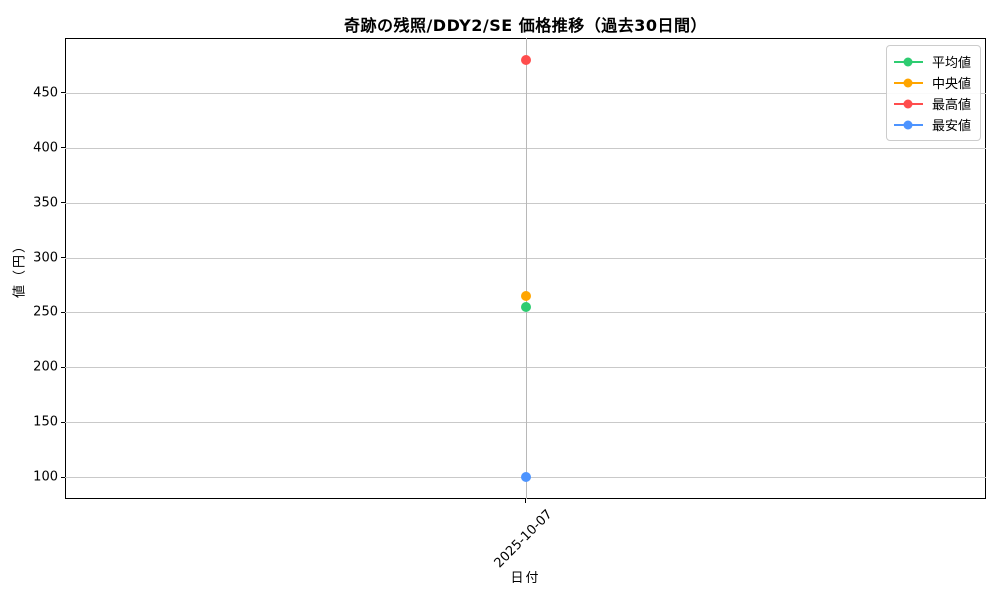 Image resolution: width=1000 pixels, height=600 pixels. What do you see at coordinates (951, 105) in the screenshot?
I see `legend-label: 最高値` at bounding box center [951, 105].